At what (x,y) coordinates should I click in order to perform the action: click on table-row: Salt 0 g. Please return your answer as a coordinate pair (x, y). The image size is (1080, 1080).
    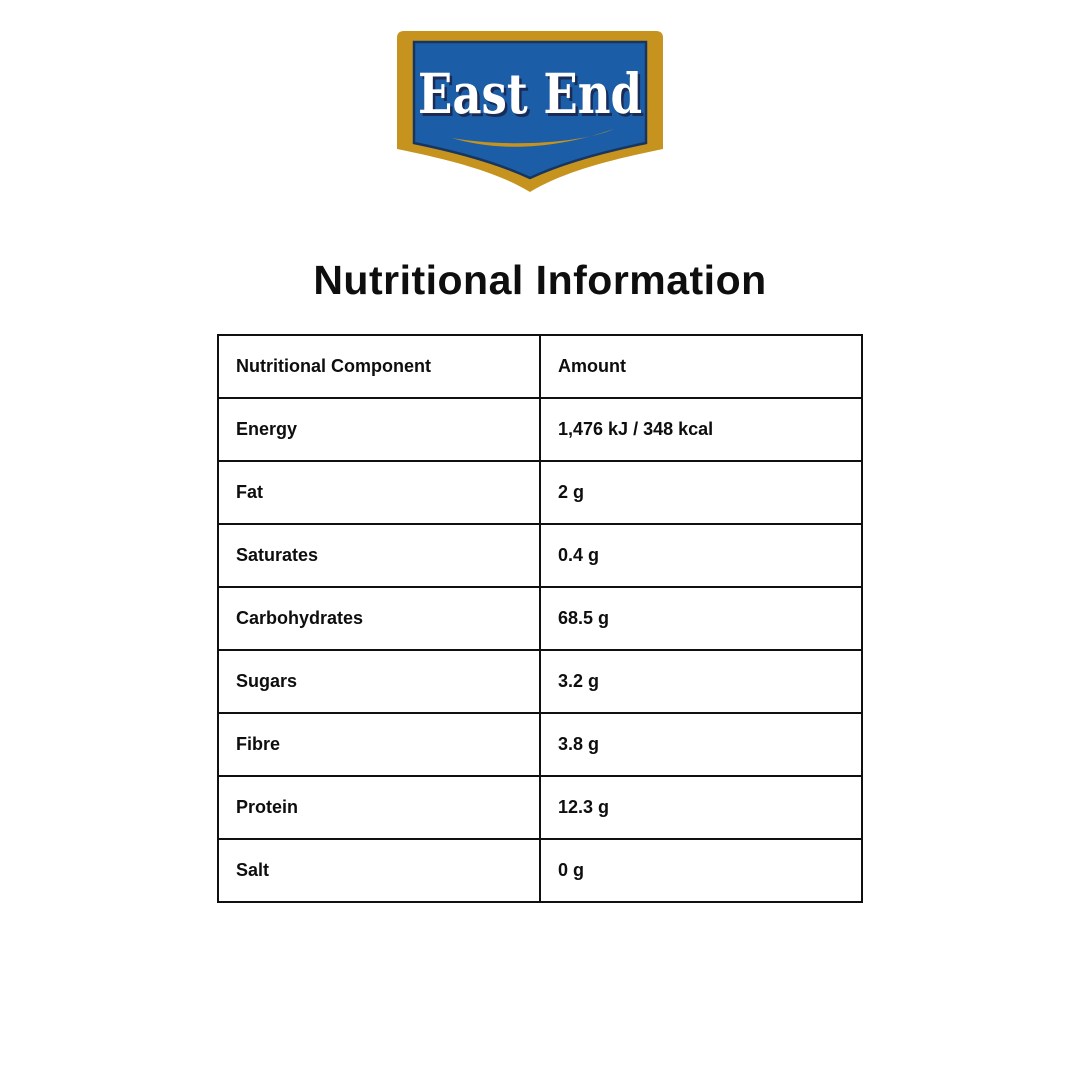
    Looking at the image, I should click on (540, 870).